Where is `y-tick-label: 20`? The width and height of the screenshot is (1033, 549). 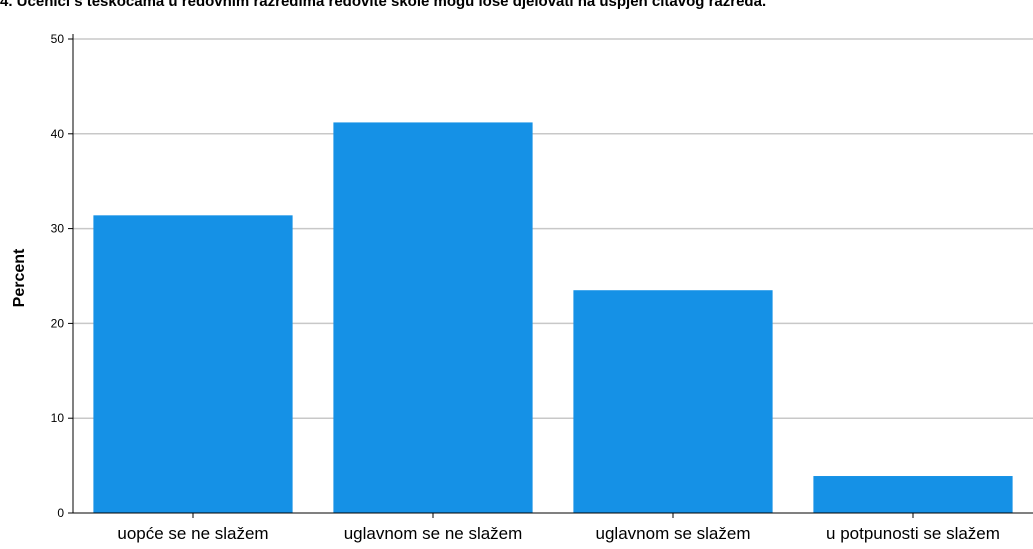
y-tick-label: 20 is located at coordinates (58, 323).